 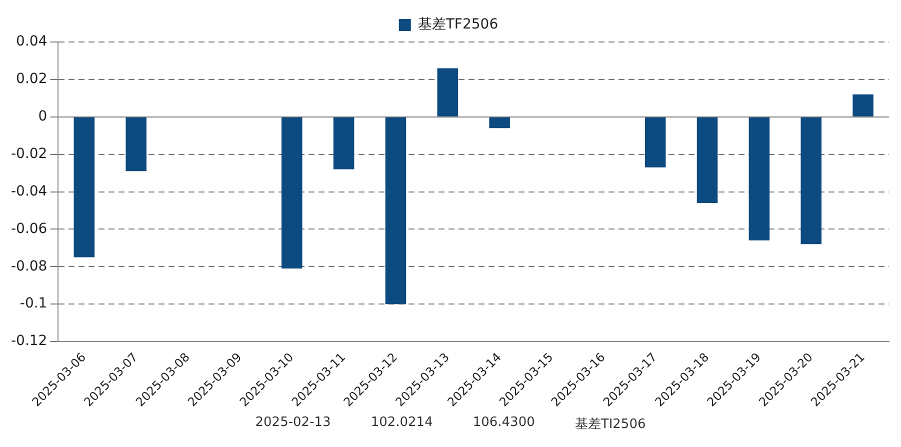 I want to click on y-tick-label: -0.1, so click(x=34, y=304).